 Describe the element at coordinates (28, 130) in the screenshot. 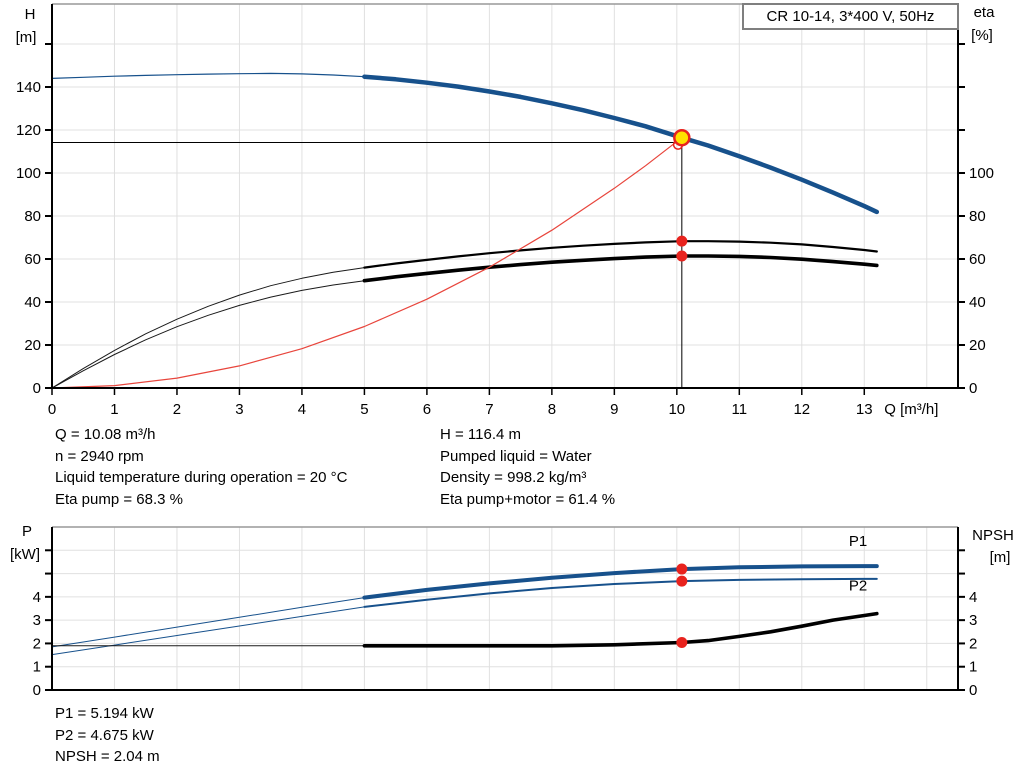

I see `y-left-tick-label: 120` at that location.